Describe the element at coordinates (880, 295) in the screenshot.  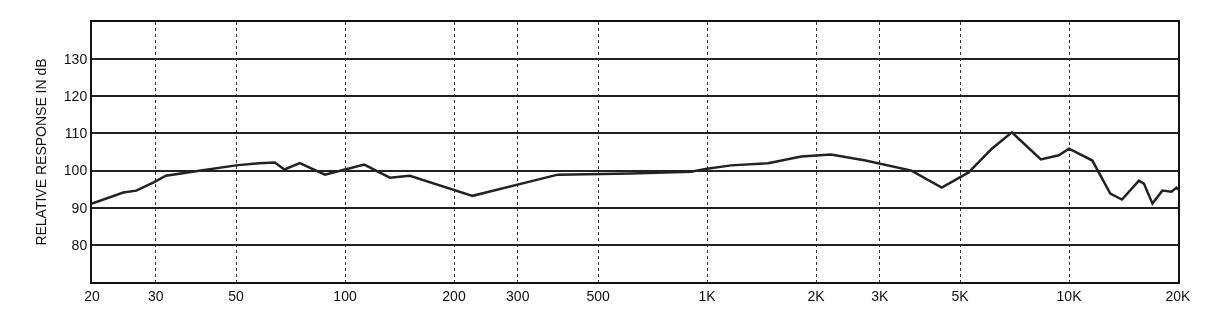
I see `x-tick-label: 3K` at that location.